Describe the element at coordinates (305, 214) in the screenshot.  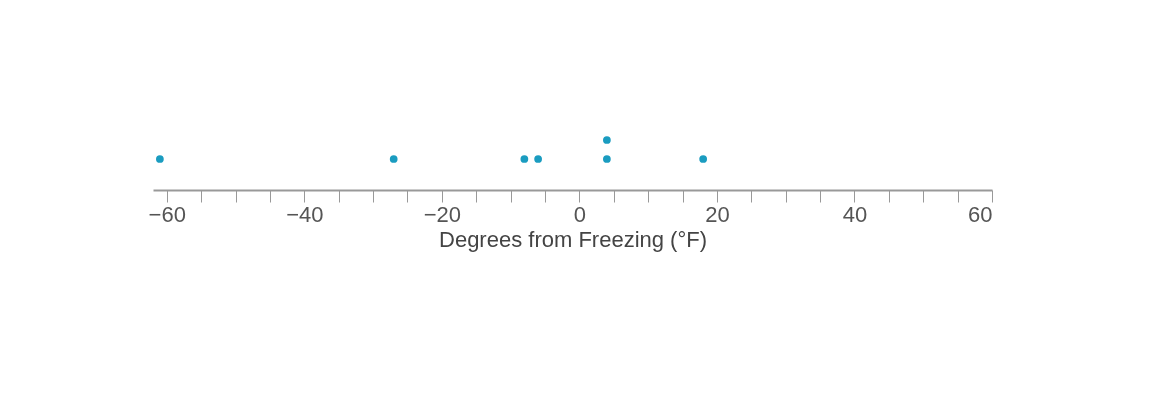
I see `x-tick-label: −40` at that location.